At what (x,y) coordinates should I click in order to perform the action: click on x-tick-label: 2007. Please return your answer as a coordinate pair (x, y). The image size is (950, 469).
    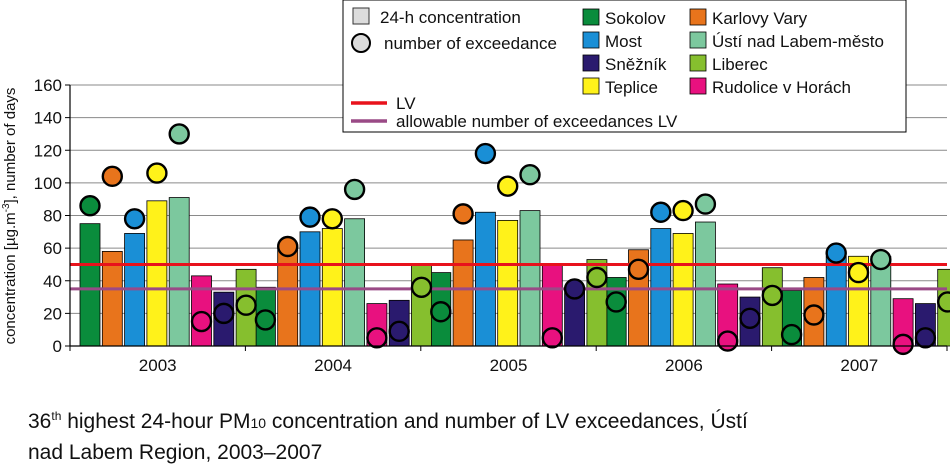
    Looking at the image, I should click on (859, 365).